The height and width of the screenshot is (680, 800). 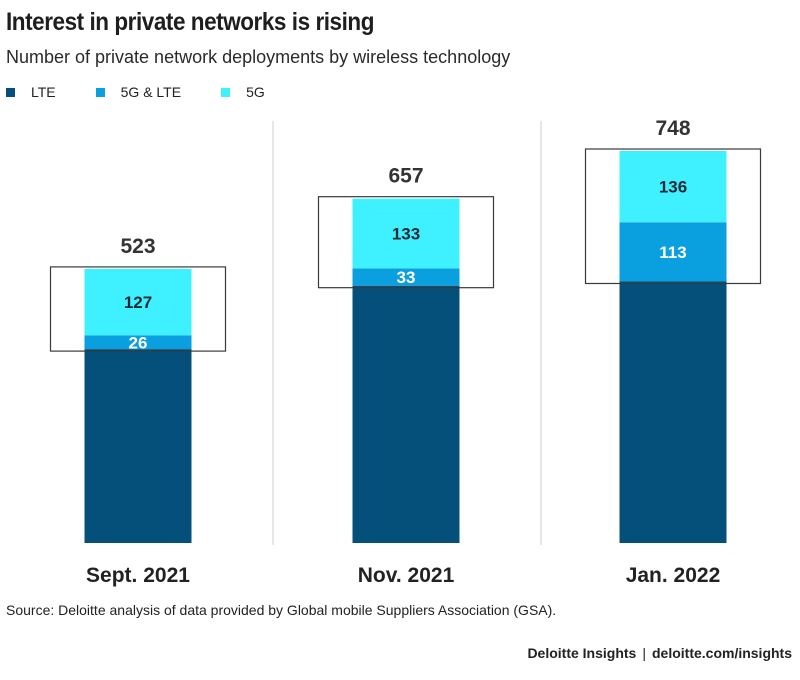 What do you see at coordinates (673, 575) in the screenshot?
I see `category-label-3: Jan. 2022` at bounding box center [673, 575].